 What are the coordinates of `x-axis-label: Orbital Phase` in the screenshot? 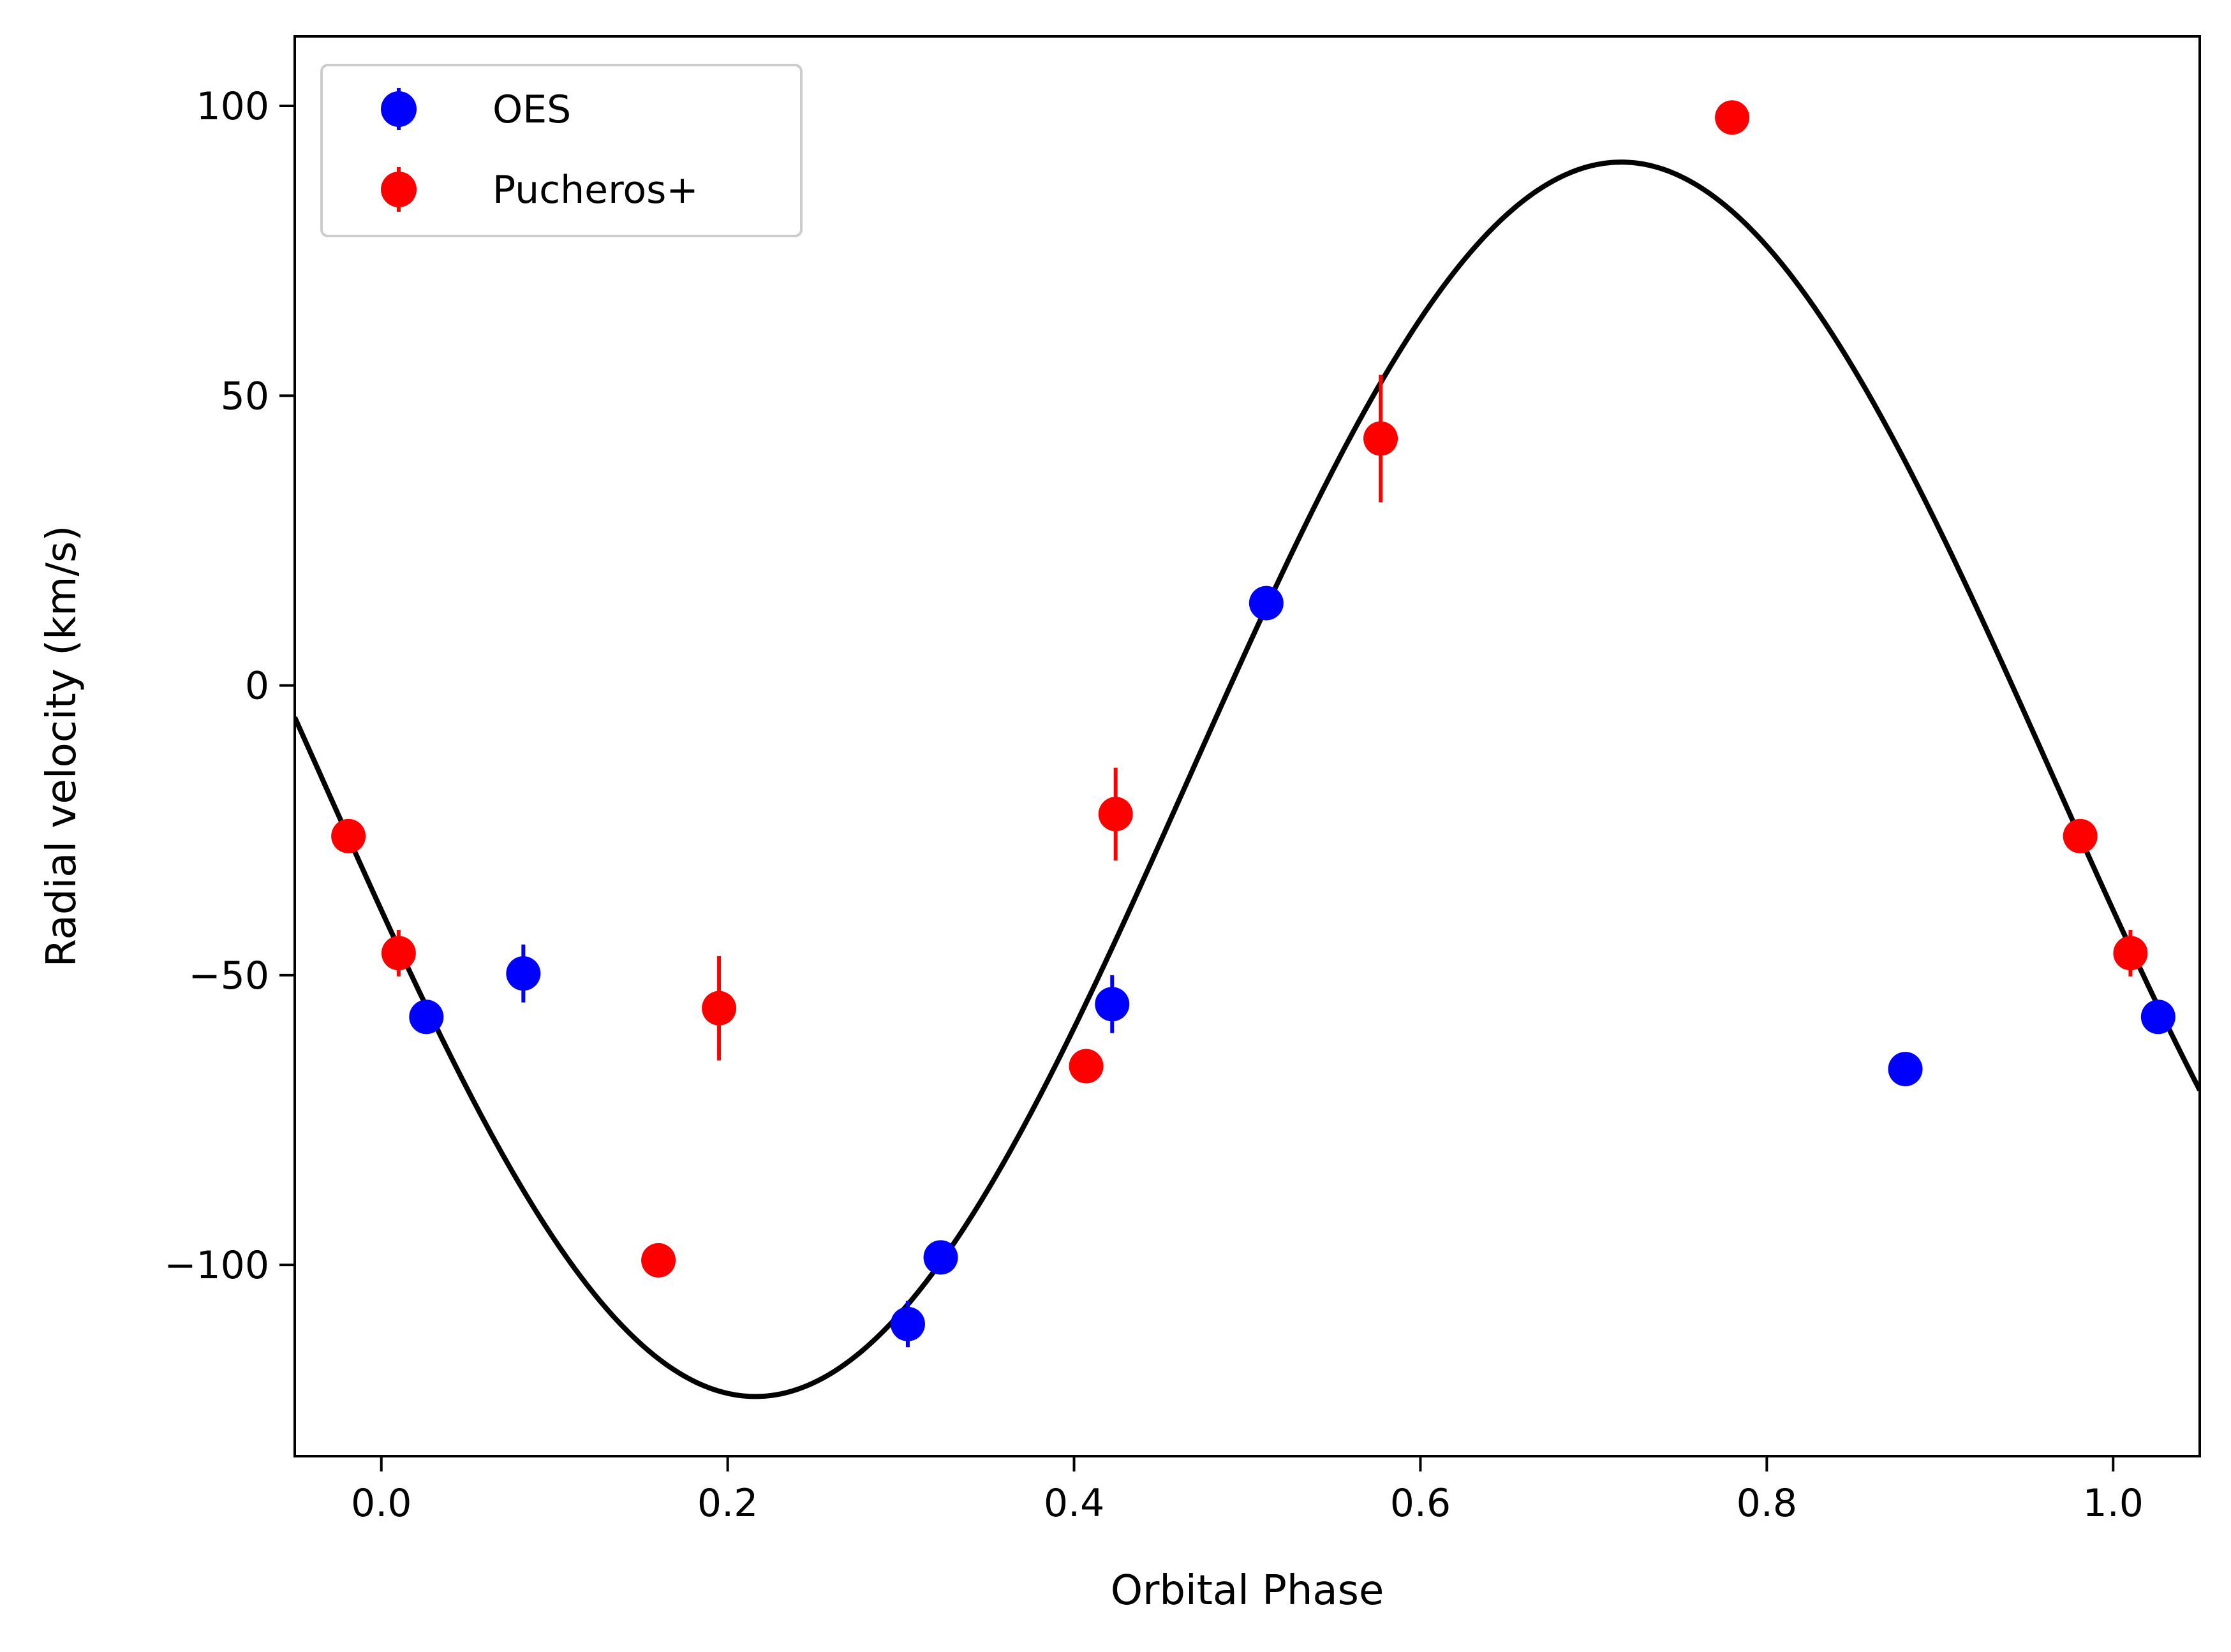 It's located at (1247, 1590).